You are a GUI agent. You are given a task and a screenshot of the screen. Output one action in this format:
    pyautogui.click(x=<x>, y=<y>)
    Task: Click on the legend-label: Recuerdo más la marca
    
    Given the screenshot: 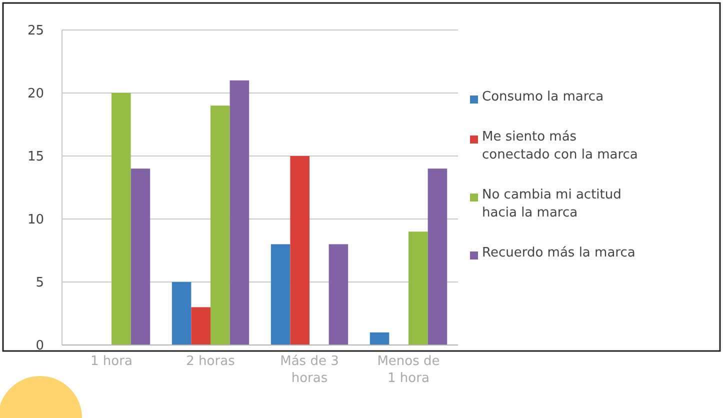 What is the action you would take?
    pyautogui.click(x=559, y=253)
    